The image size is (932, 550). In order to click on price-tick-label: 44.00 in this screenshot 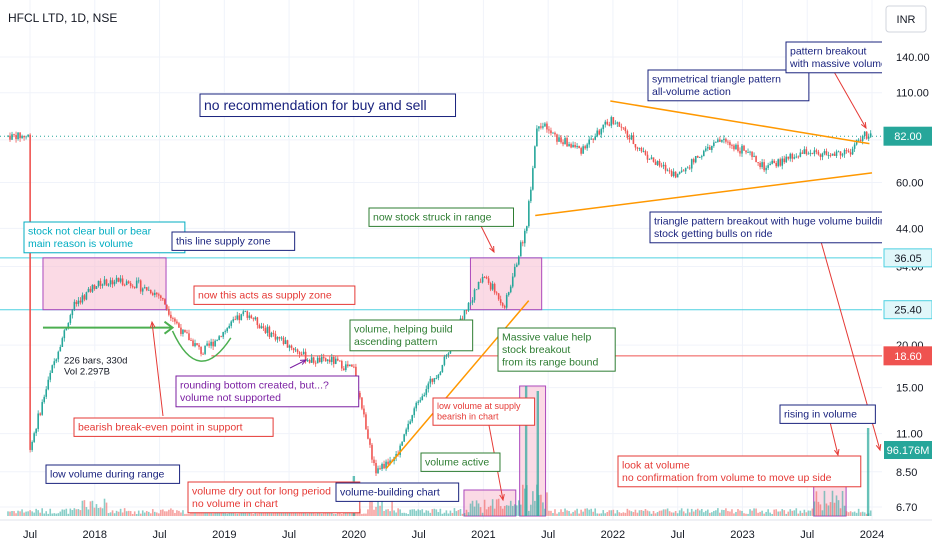, I will do `click(910, 229)`.